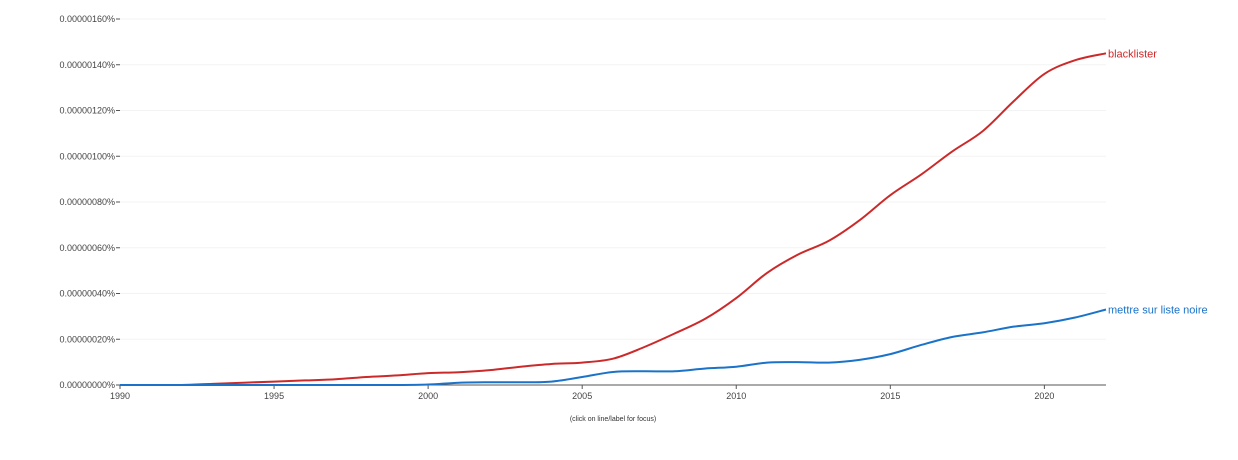 This screenshot has width=1238, height=460. I want to click on y-tick-label: 0.00000040%, so click(87, 294).